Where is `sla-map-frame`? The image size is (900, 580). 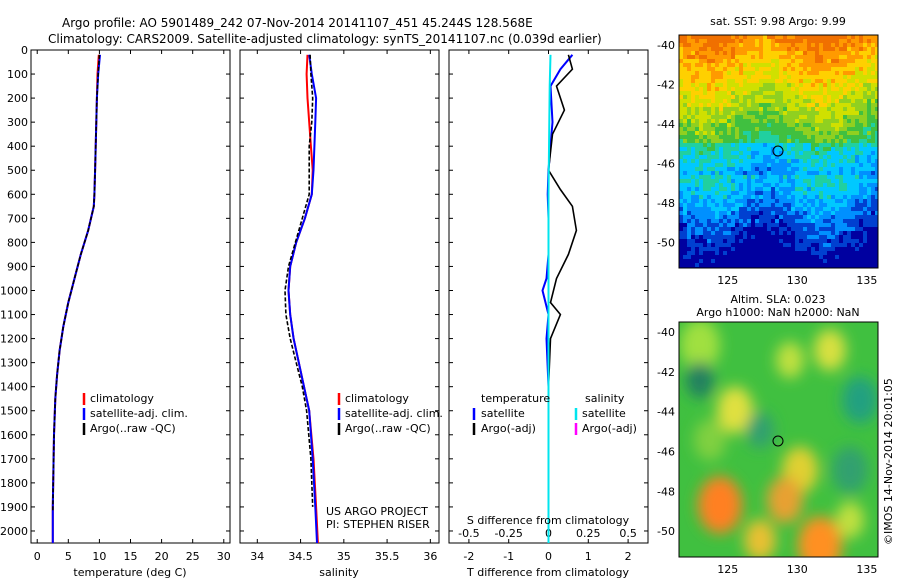 sla-map-frame is located at coordinates (778, 439).